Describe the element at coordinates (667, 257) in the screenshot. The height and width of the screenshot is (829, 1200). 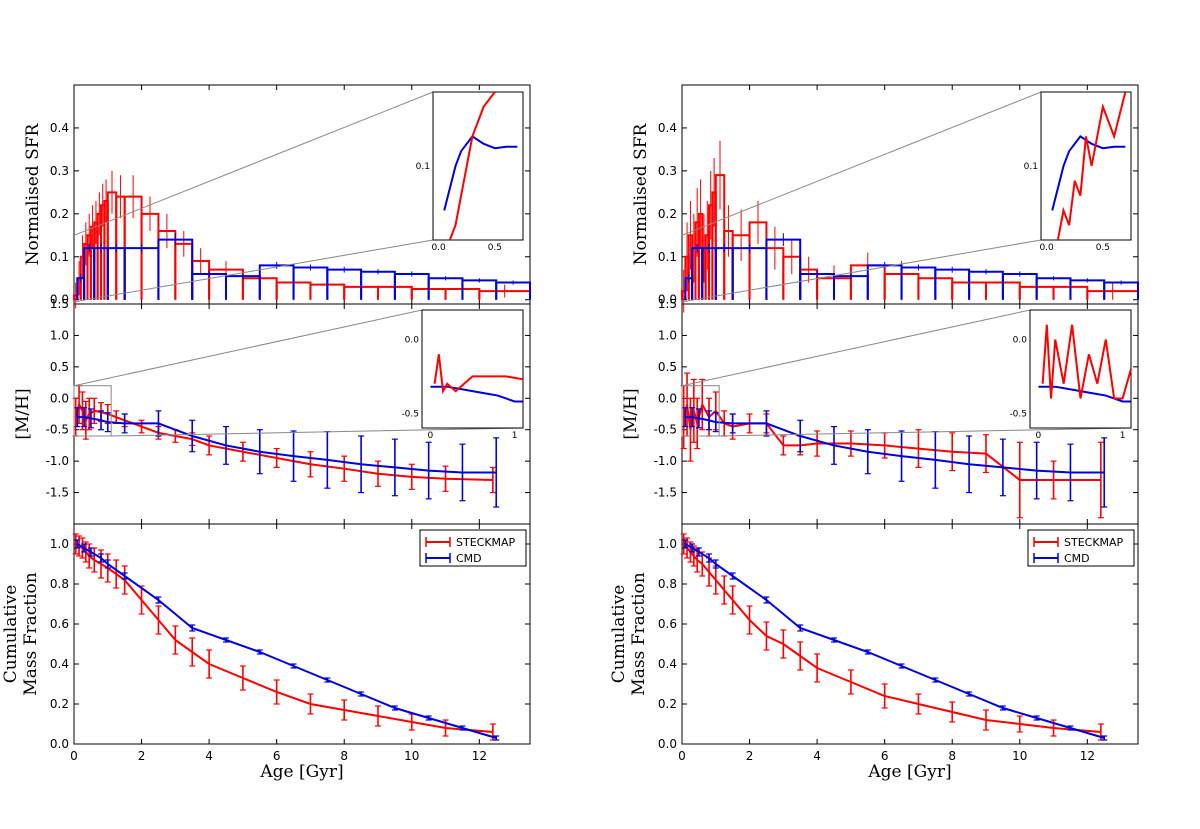
I see `sfr-ytick-label: 0.1` at that location.